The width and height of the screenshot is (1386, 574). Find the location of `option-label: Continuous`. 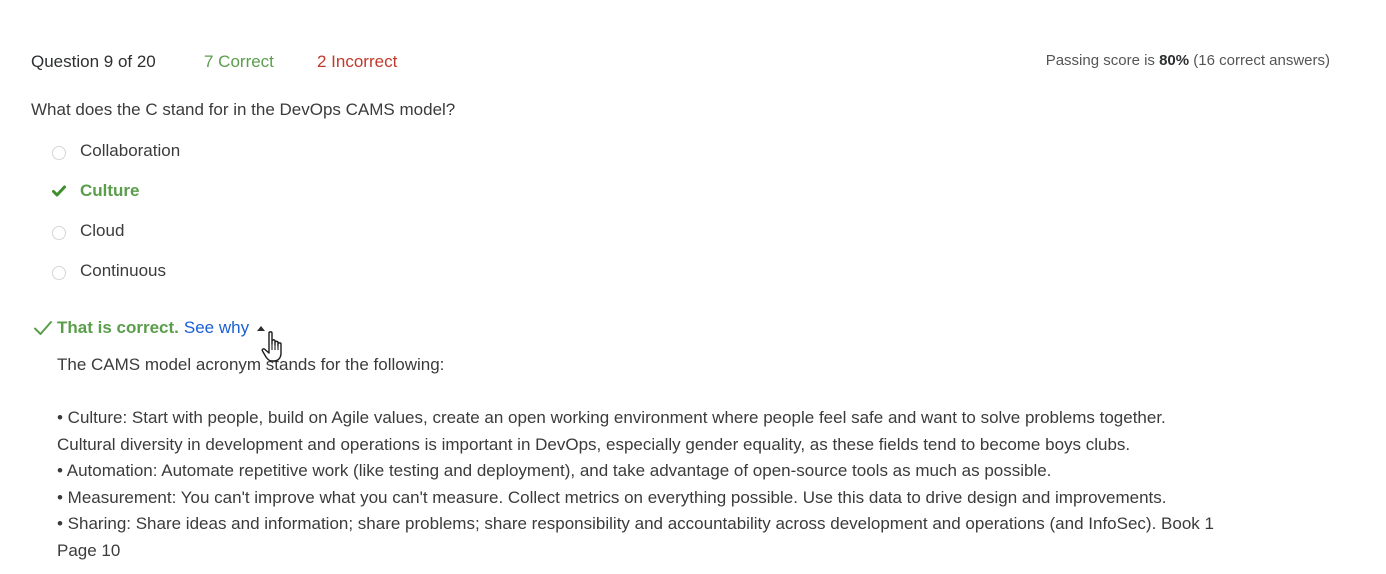

option-label: Continuous is located at coordinates (123, 270).